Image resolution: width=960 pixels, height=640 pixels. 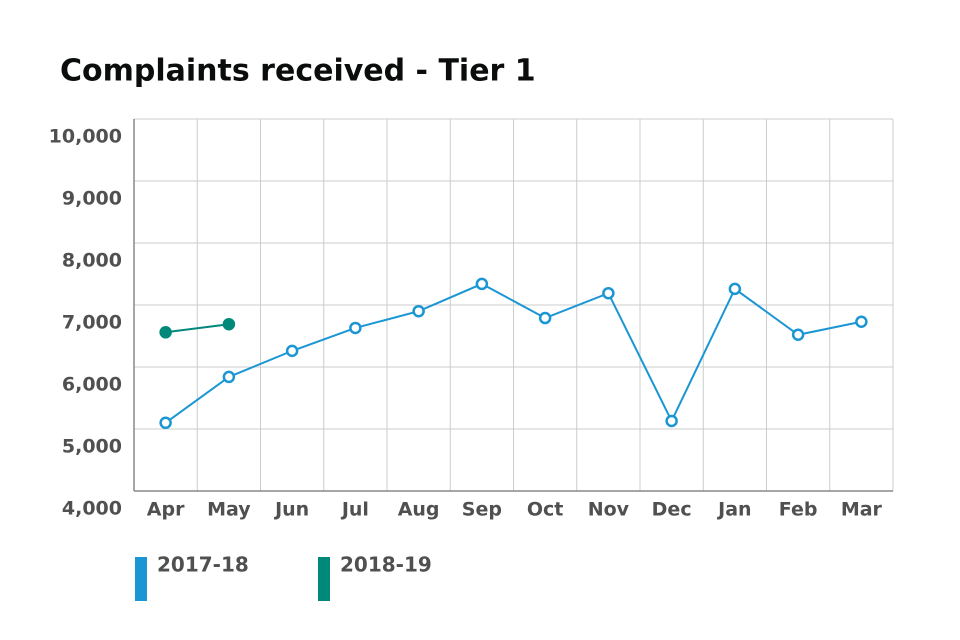 What do you see at coordinates (92, 447) in the screenshot?
I see `y-tick-label: 5,000` at bounding box center [92, 447].